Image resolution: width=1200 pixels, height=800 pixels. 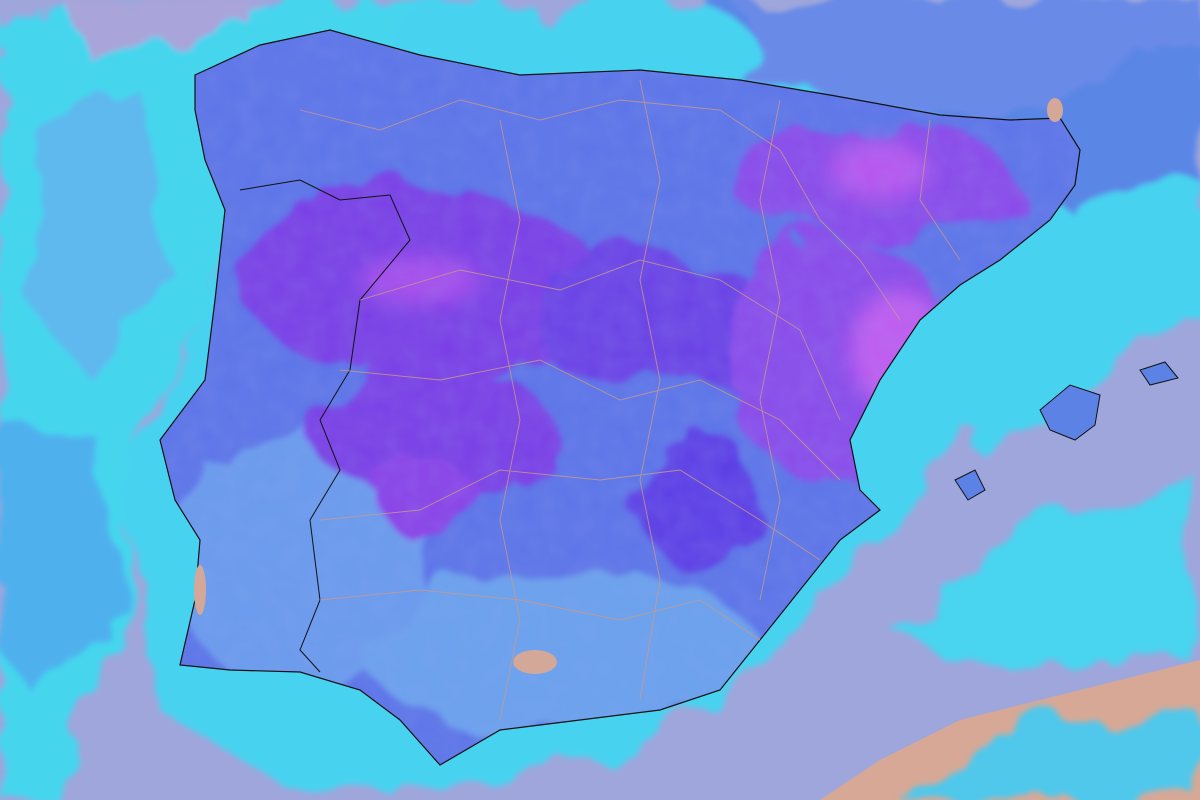 What do you see at coordinates (970, 485) in the screenshot?
I see `ibiza` at bounding box center [970, 485].